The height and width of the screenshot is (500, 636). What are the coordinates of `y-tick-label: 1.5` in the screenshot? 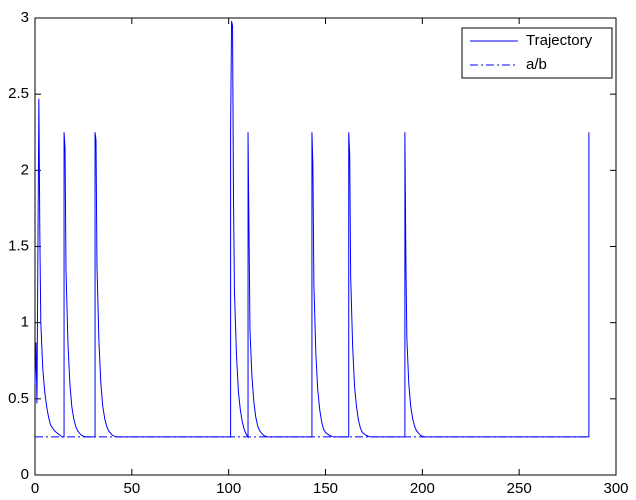 It's located at (18, 245).